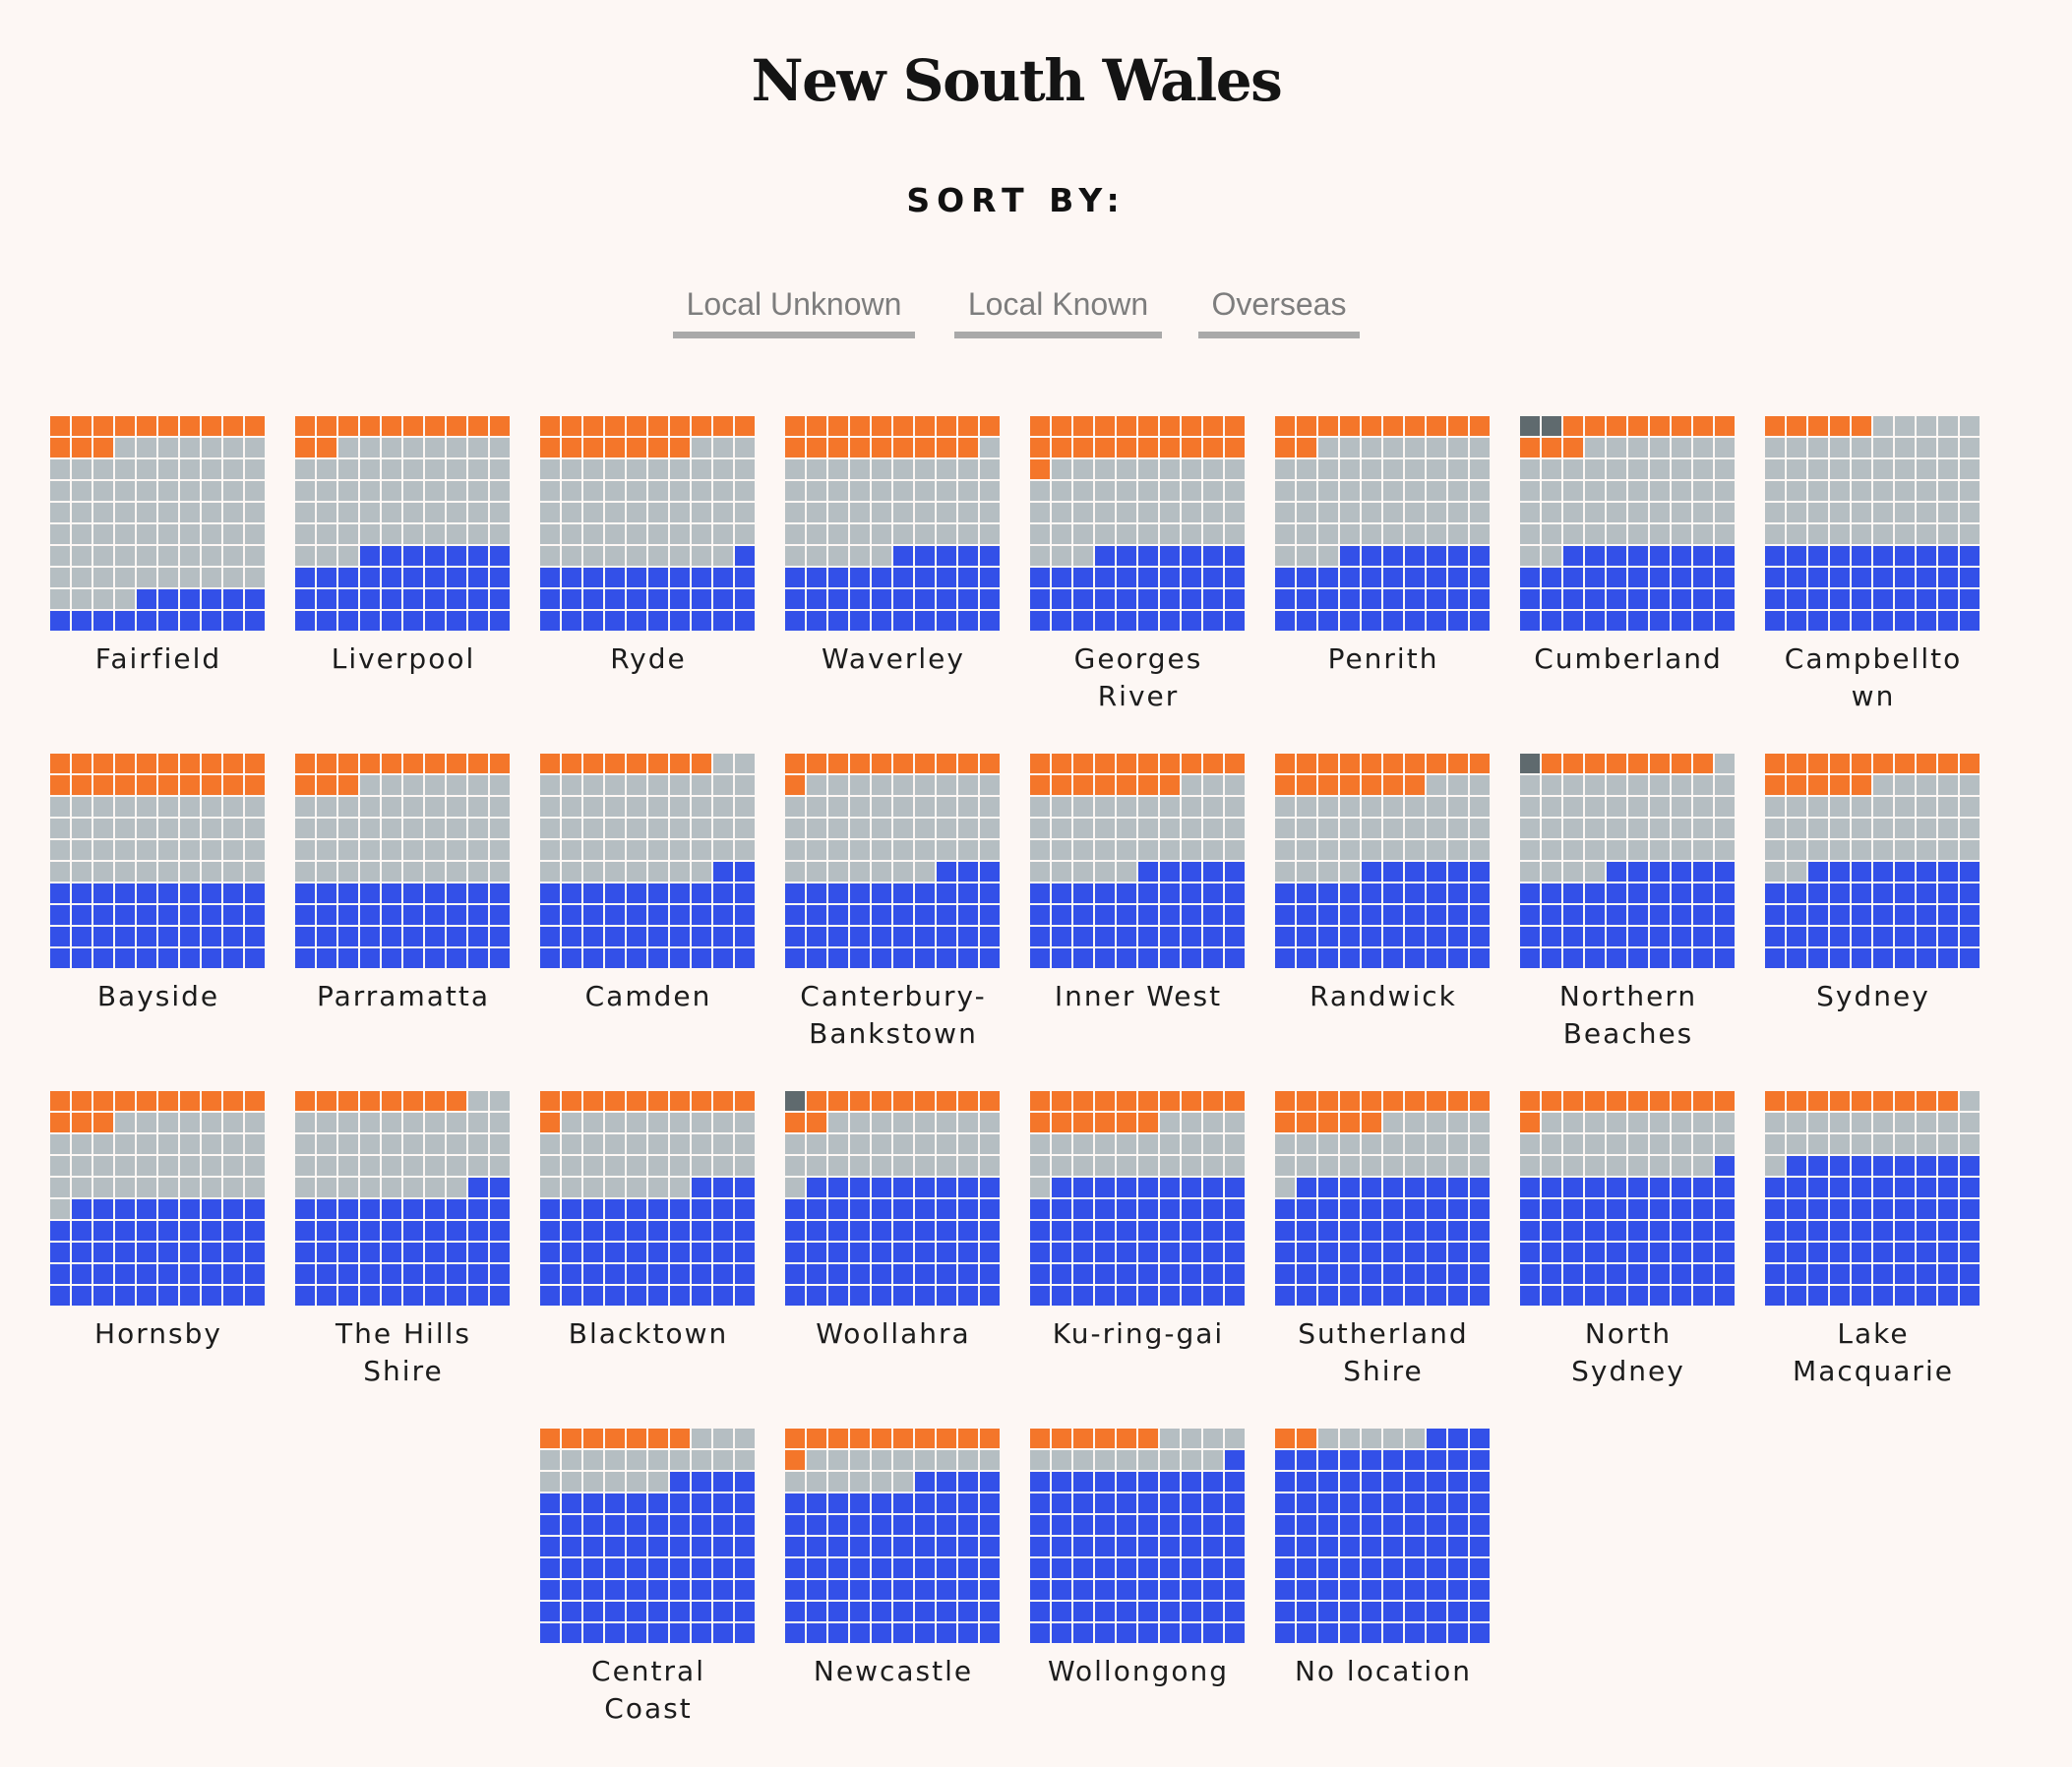  What do you see at coordinates (893, 658) in the screenshot?
I see `district-label: Waverley` at bounding box center [893, 658].